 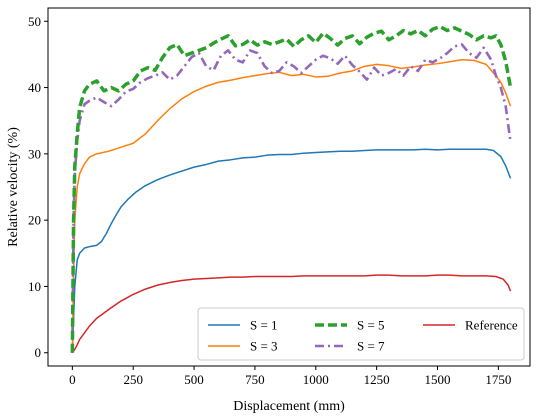 I want to click on x-tick-label: 1250, so click(x=377, y=379).